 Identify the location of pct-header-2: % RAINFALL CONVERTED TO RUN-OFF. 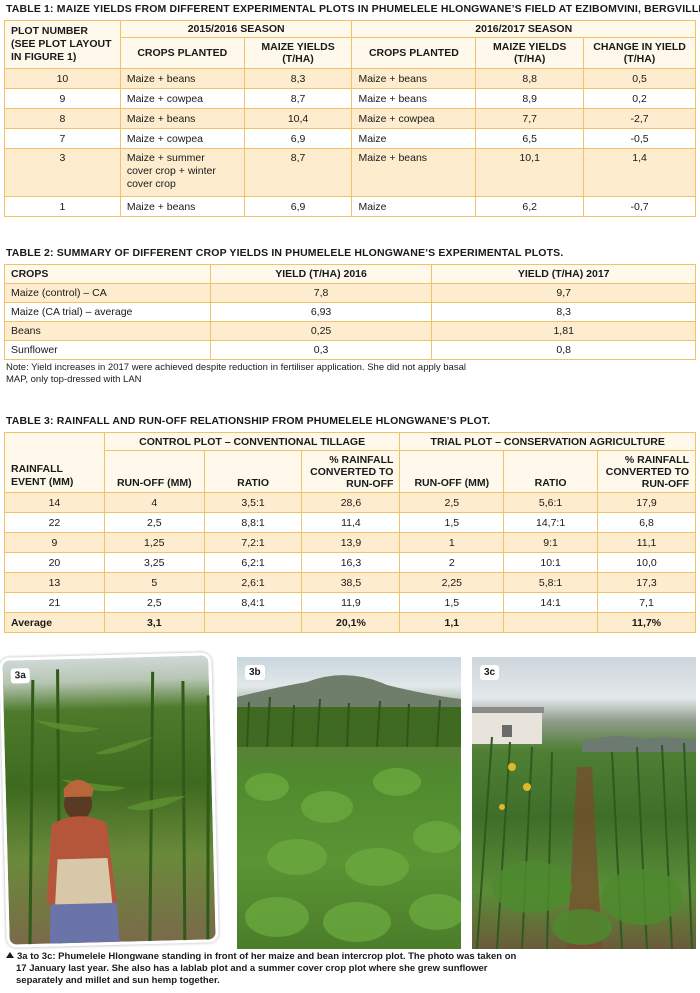
(646, 471).